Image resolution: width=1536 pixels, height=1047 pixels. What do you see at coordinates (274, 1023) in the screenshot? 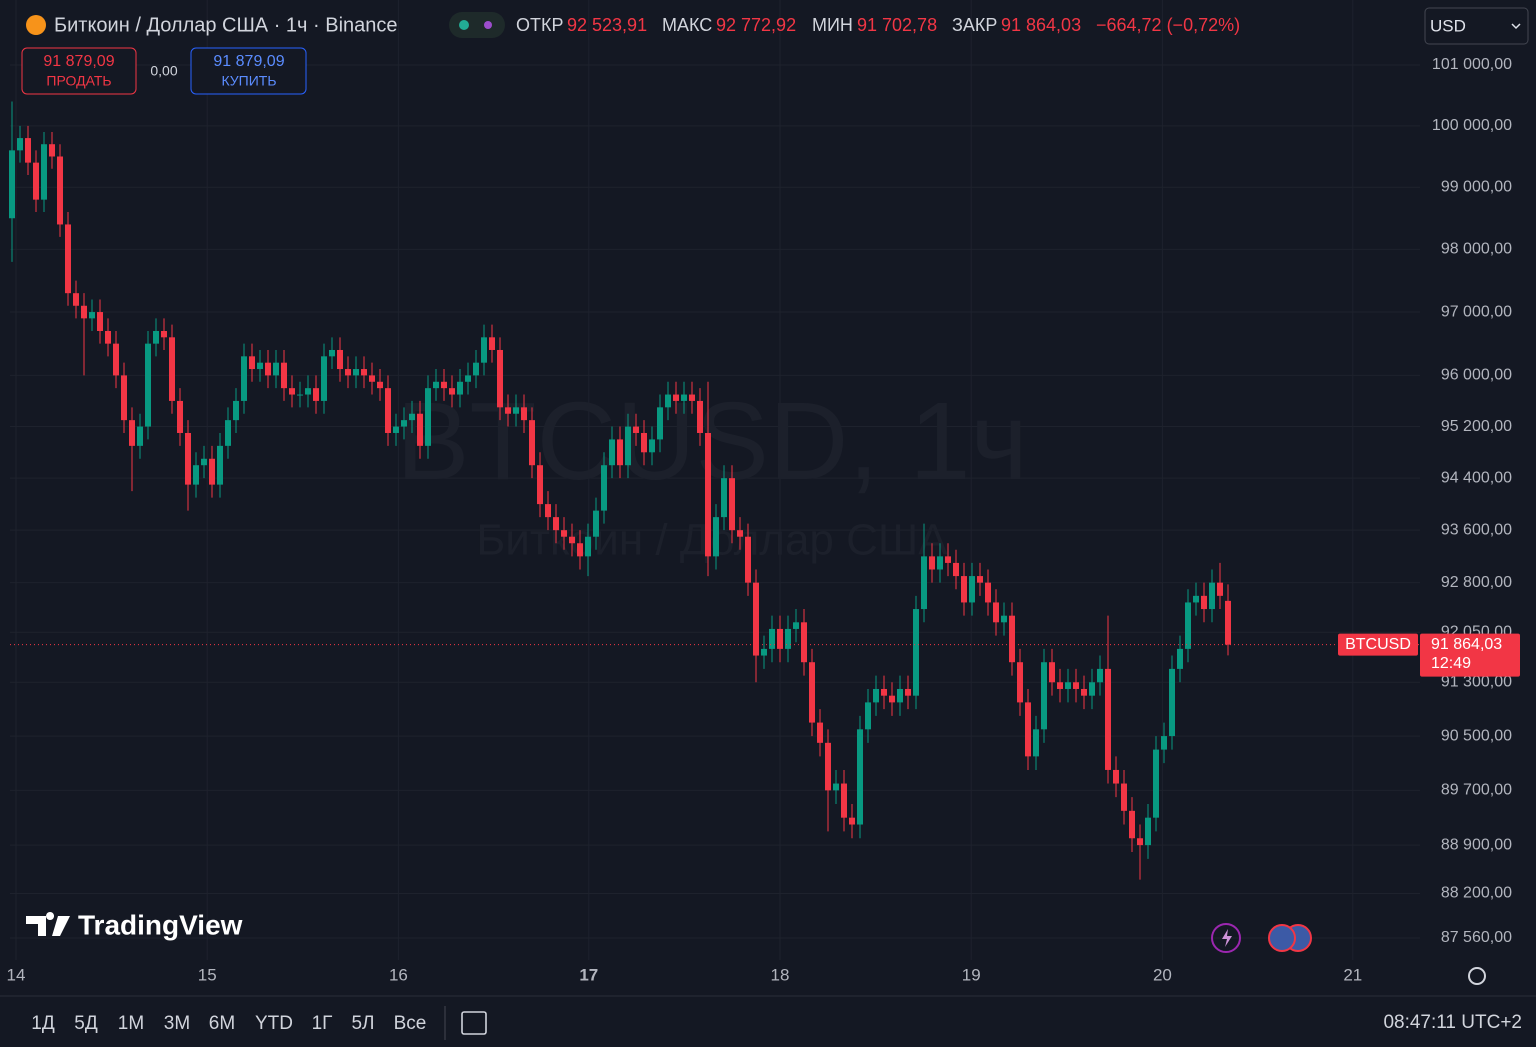
I see `range-button: YTD` at bounding box center [274, 1023].